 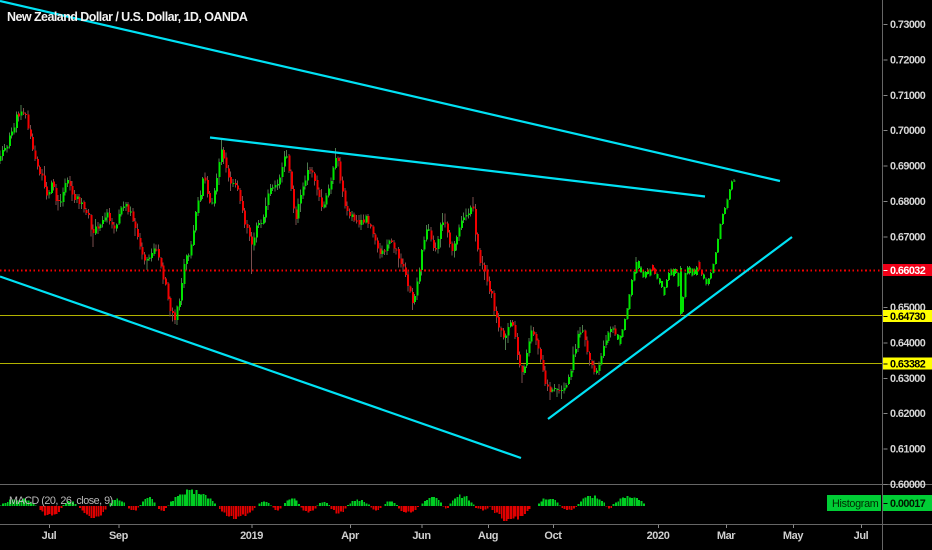 What do you see at coordinates (908, 450) in the screenshot?
I see `svg-text: 0.61000` at bounding box center [908, 450].